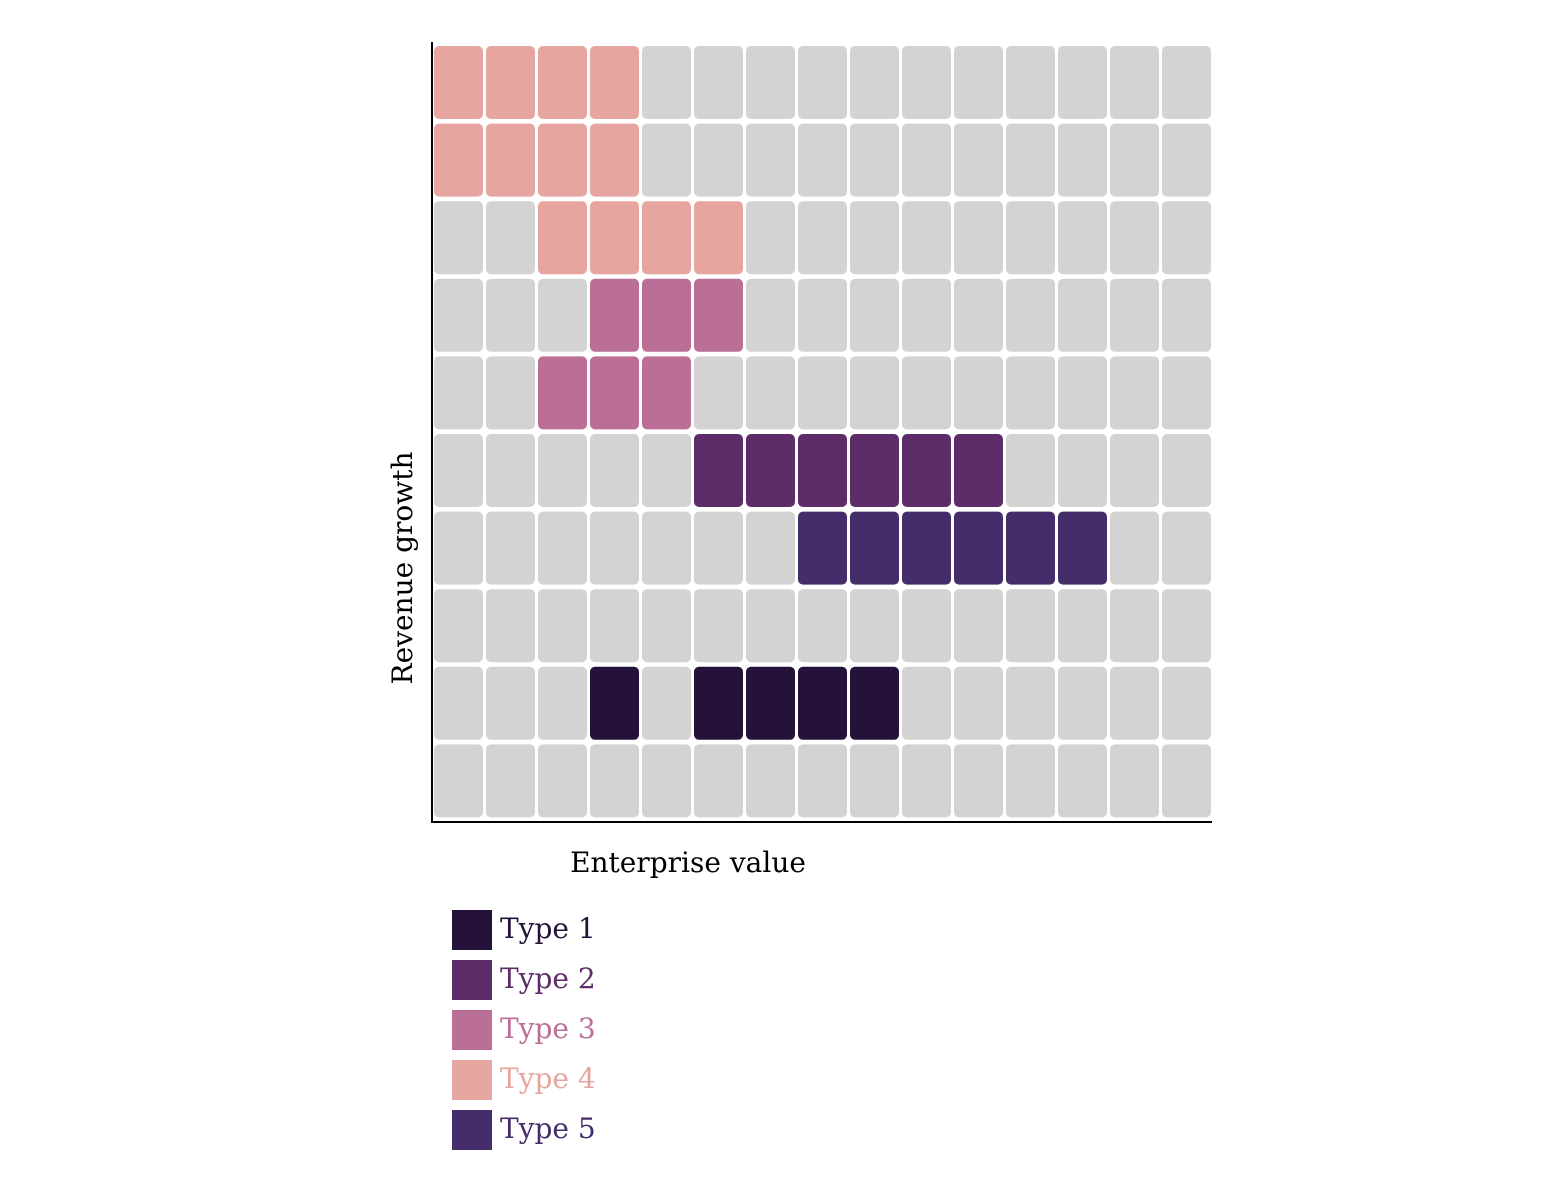 This screenshot has height=1188, width=1558. I want to click on legend: Type 1 Type 2 Type 3 Type 4 Type 5, so click(524, 1030).